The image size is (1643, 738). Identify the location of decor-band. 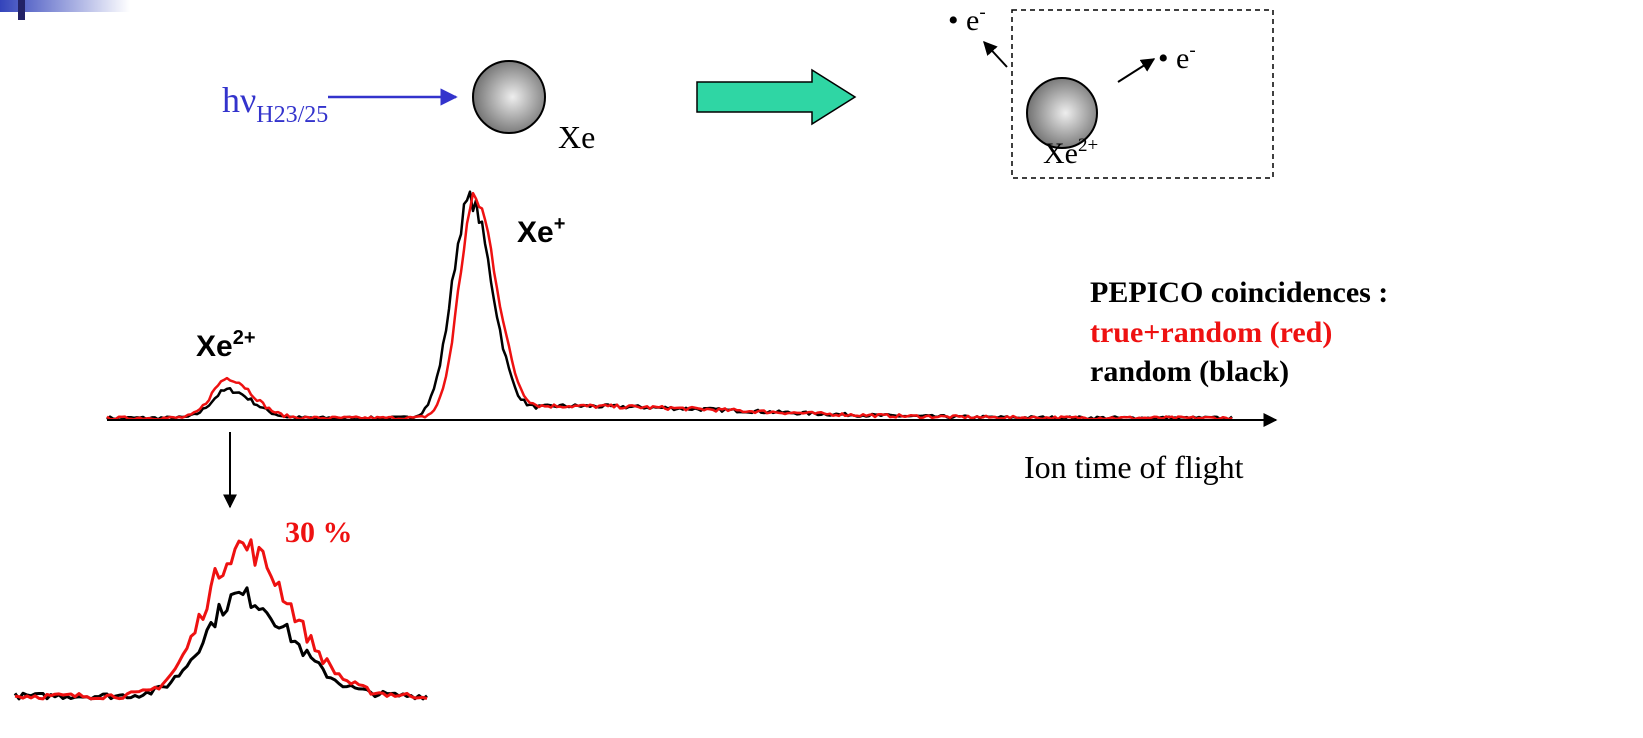
(65, 6).